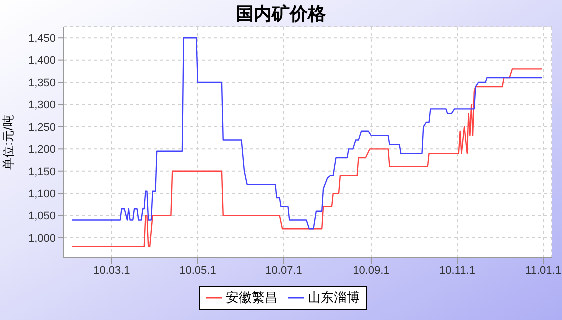  I want to click on x-tick-label: 11.01.1, so click(544, 270).